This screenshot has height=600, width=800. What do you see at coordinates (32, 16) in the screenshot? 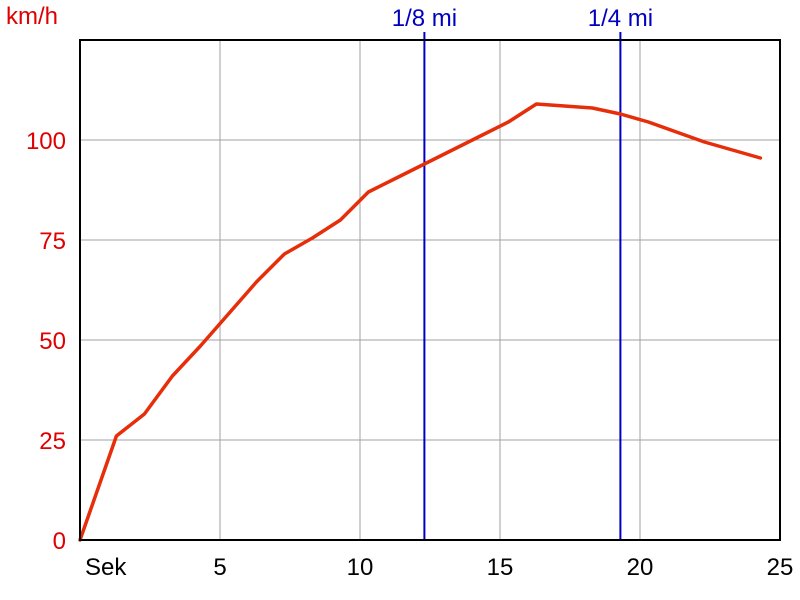
I see `y-axis-label: km/h` at bounding box center [32, 16].